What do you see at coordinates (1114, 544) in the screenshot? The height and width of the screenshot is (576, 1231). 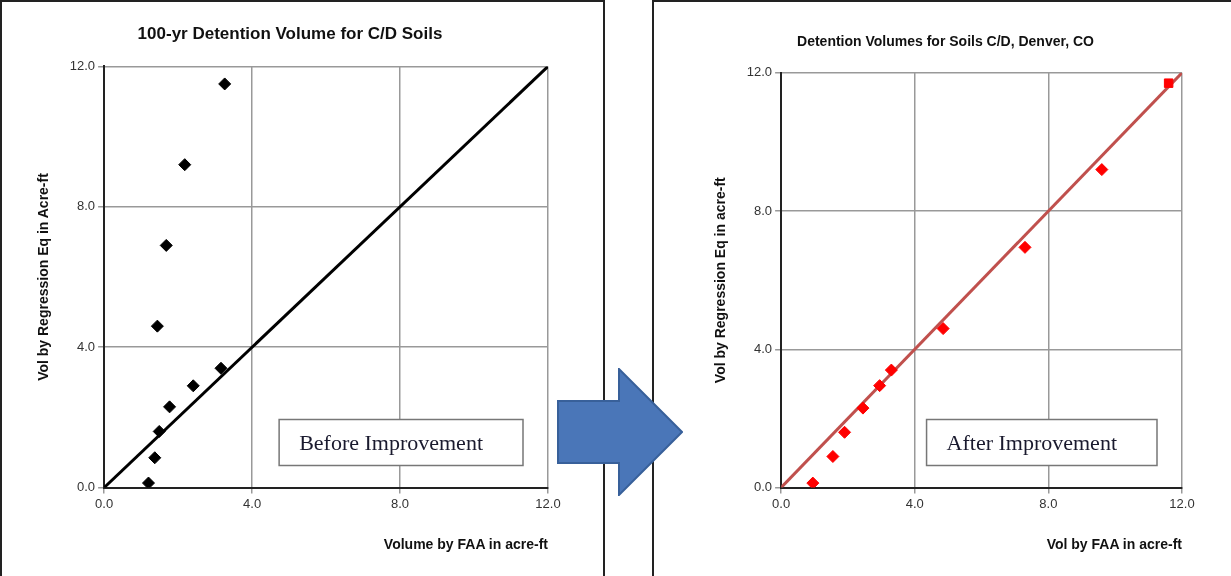 I see `x-axis-title: Vol by FAA in acre-ft` at bounding box center [1114, 544].